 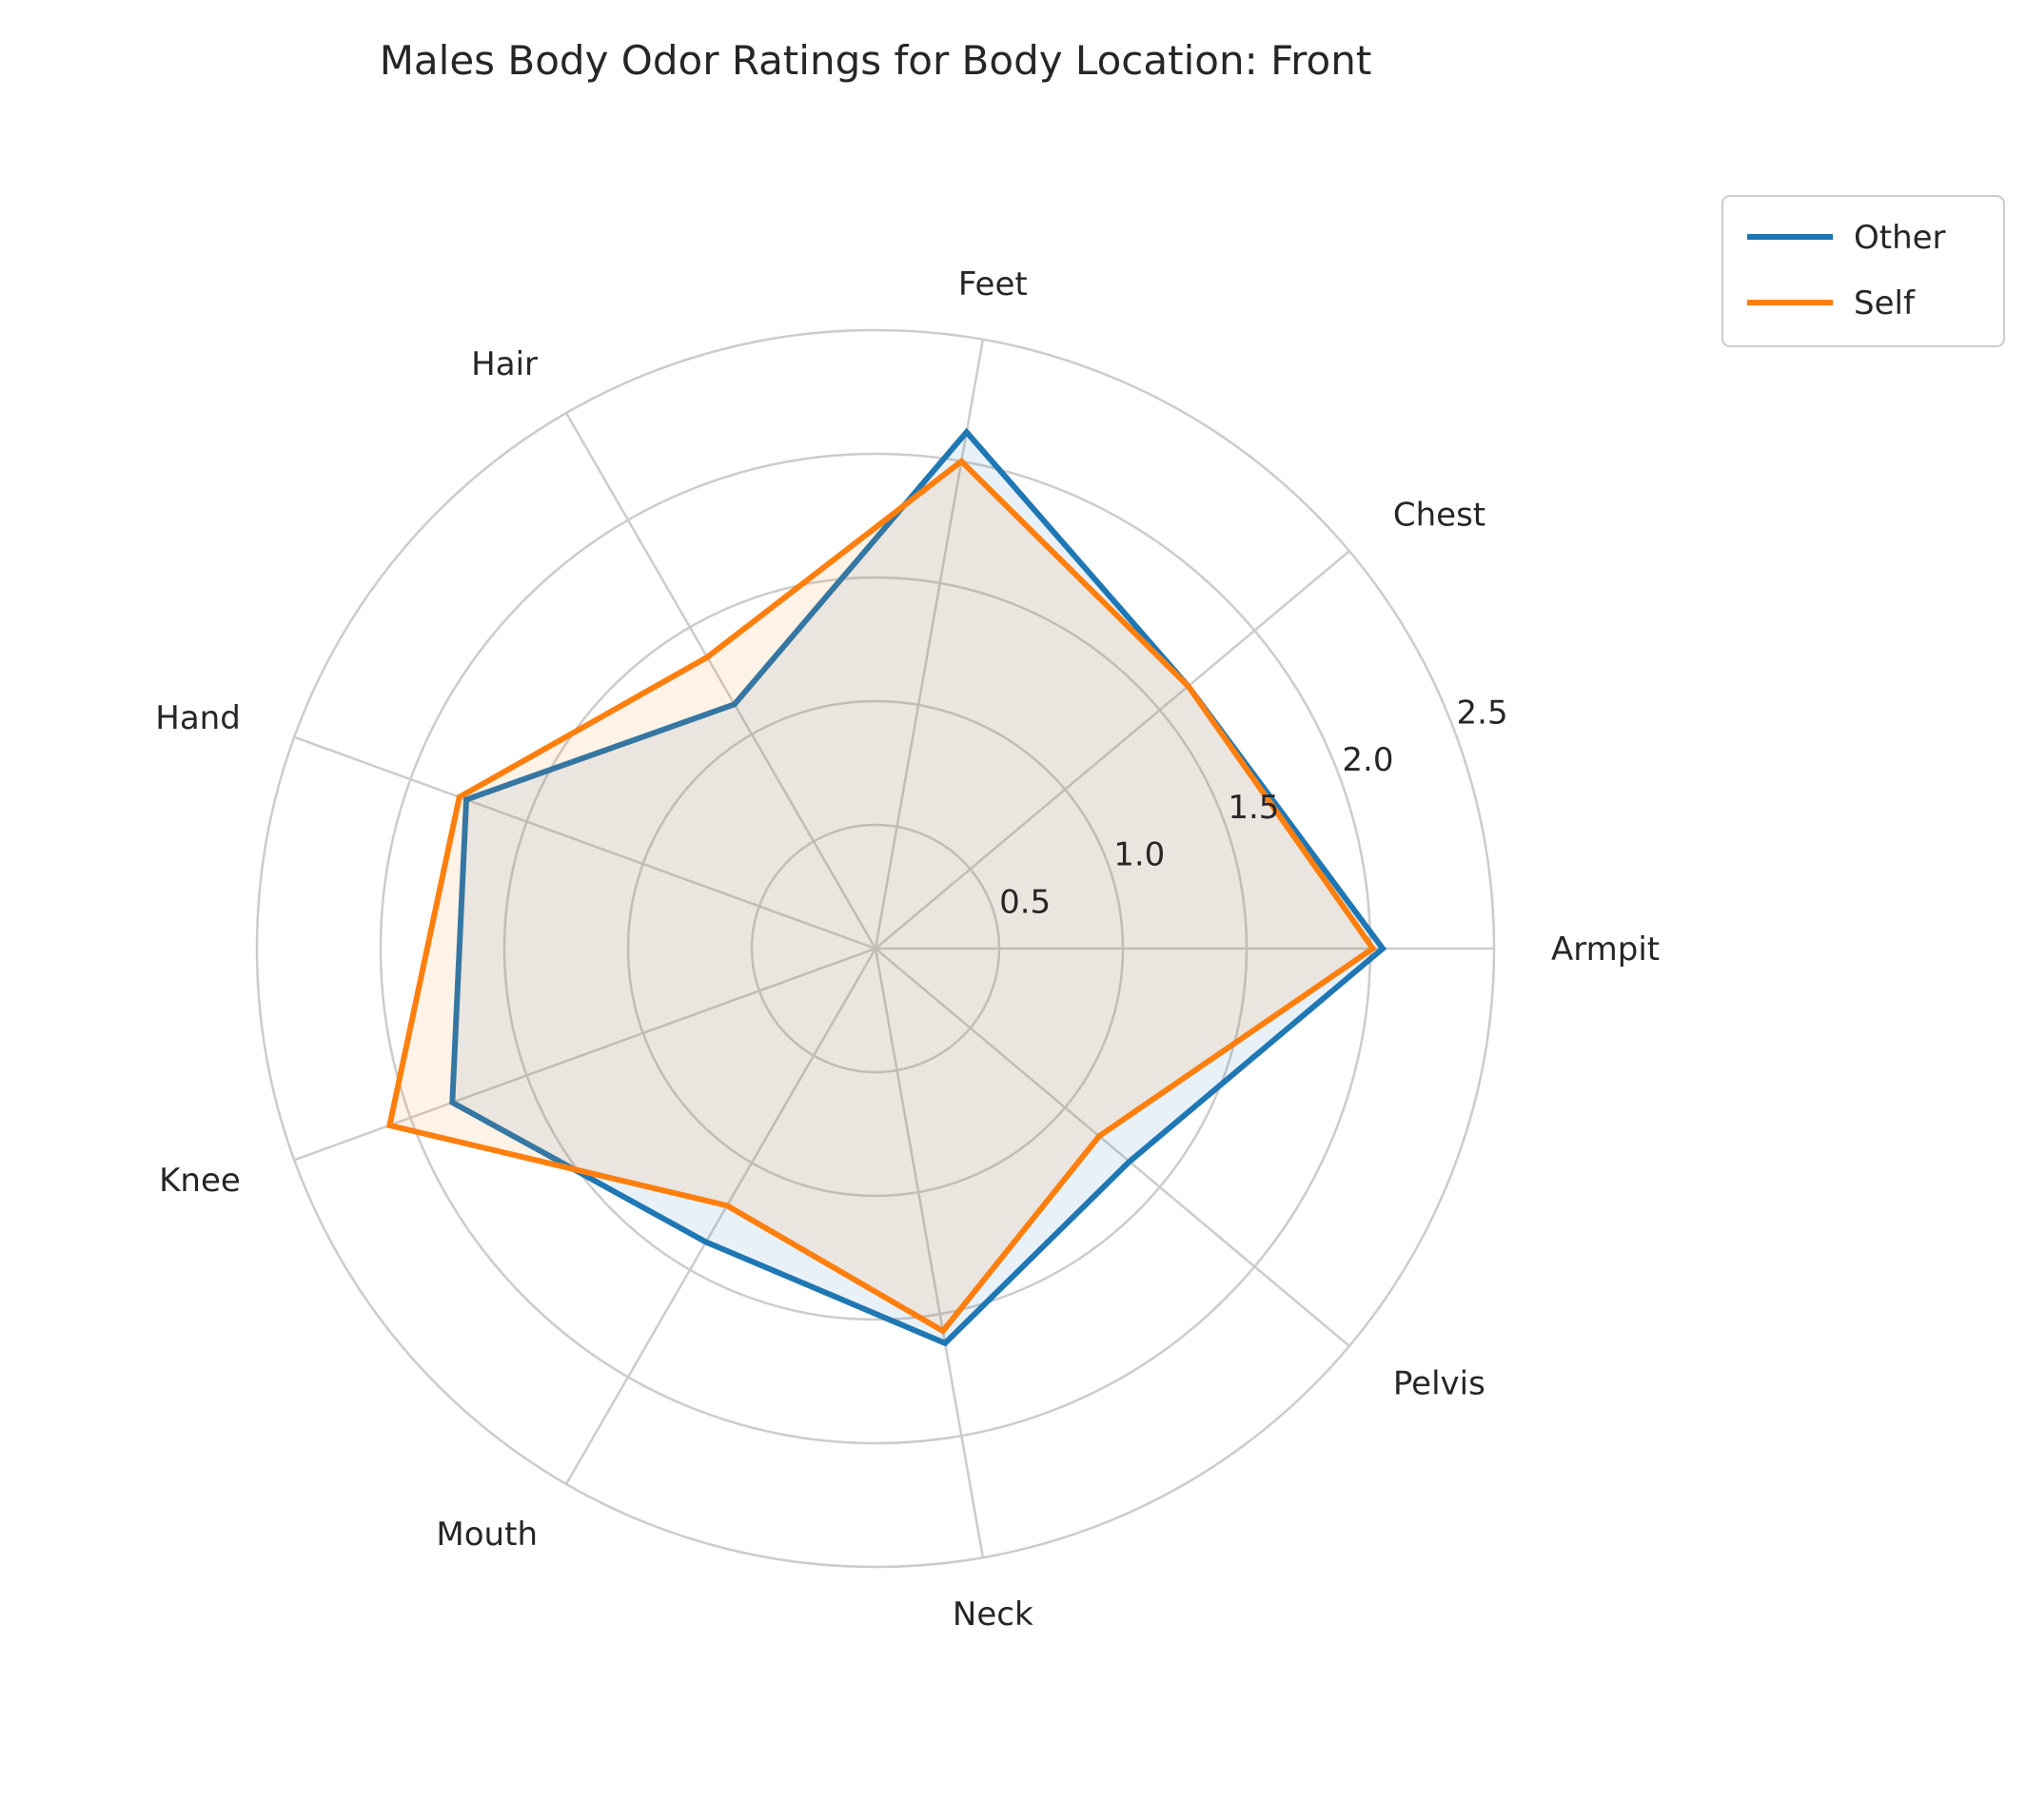 I want to click on legend: Other Self, so click(x=1863, y=271).